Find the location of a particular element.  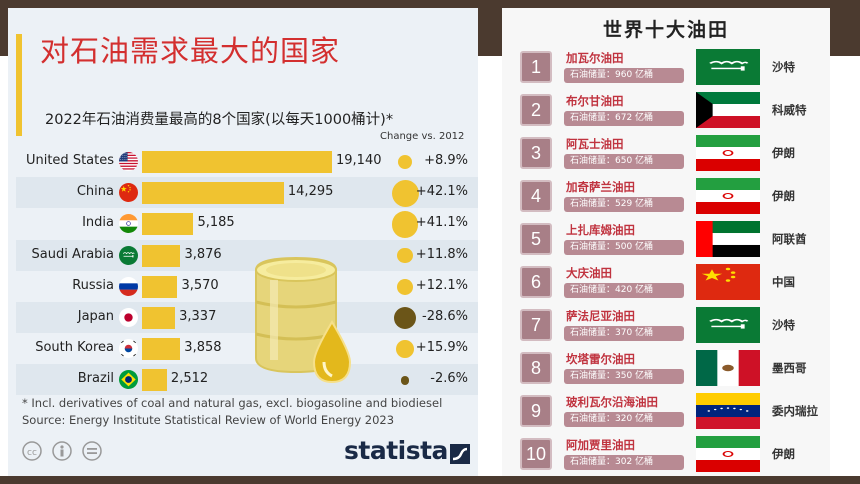

oilfield-row: 5 上扎库姆油田石油储量：500 亿桶 阿联酋 is located at coordinates (673, 241).